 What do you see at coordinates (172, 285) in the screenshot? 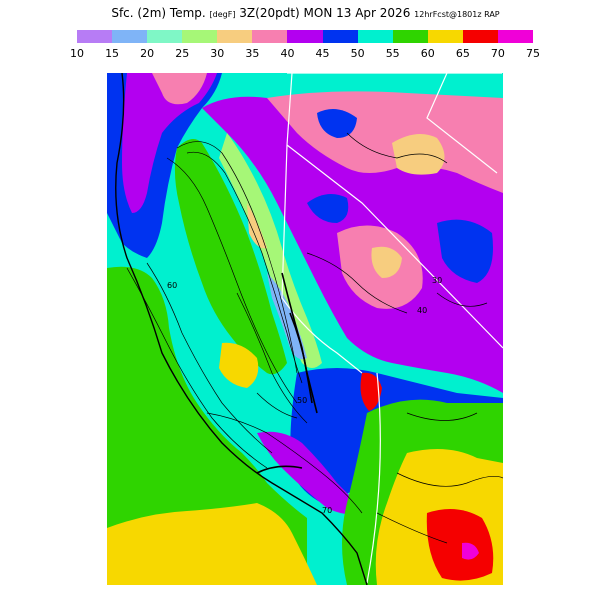
I see `contour-label: 60` at bounding box center [172, 285].